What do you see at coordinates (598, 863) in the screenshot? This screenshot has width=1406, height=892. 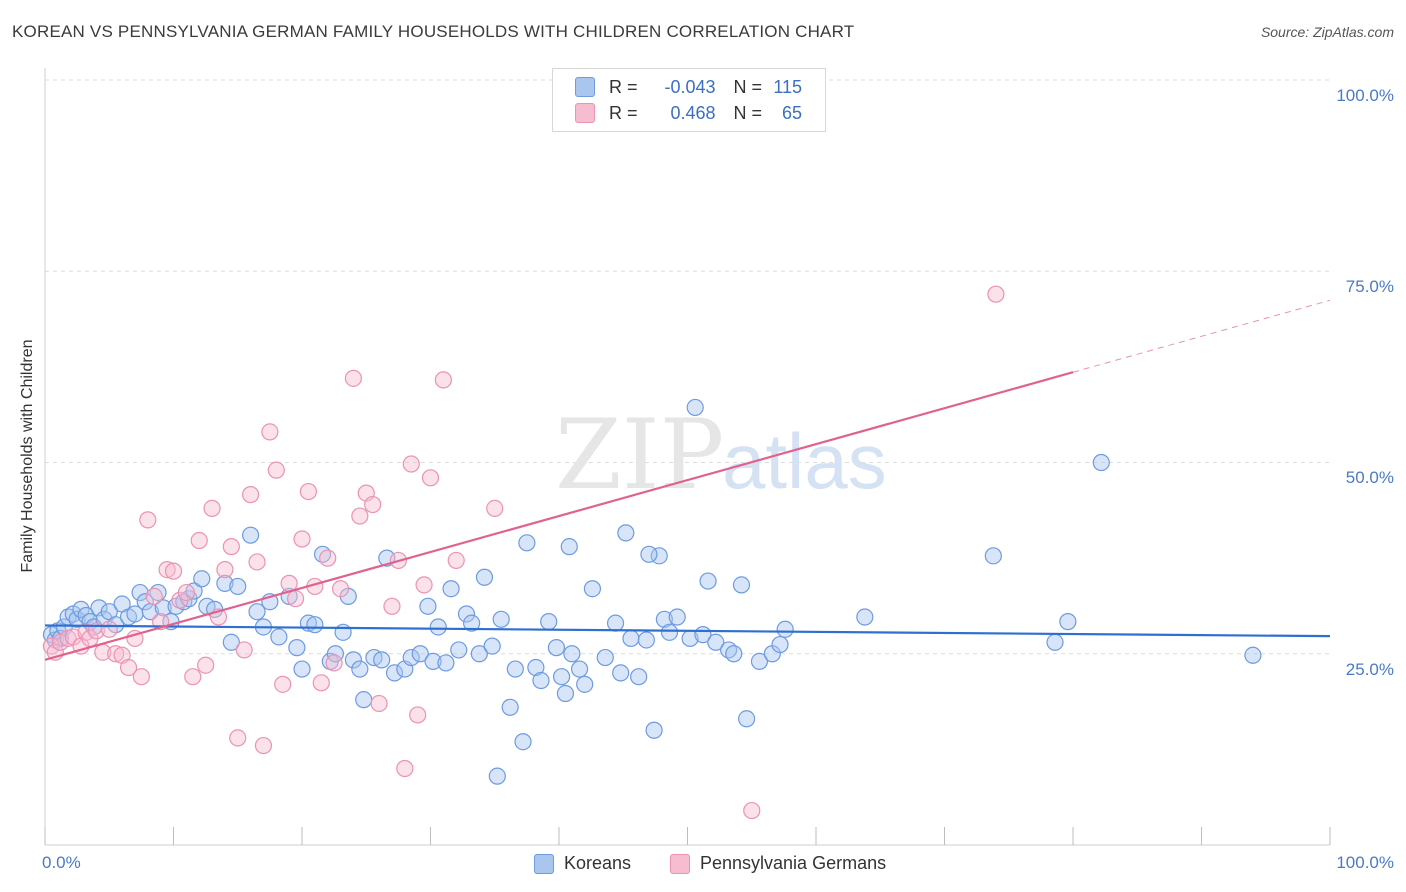 I see `legend-koreans-label: Koreans` at bounding box center [598, 863].